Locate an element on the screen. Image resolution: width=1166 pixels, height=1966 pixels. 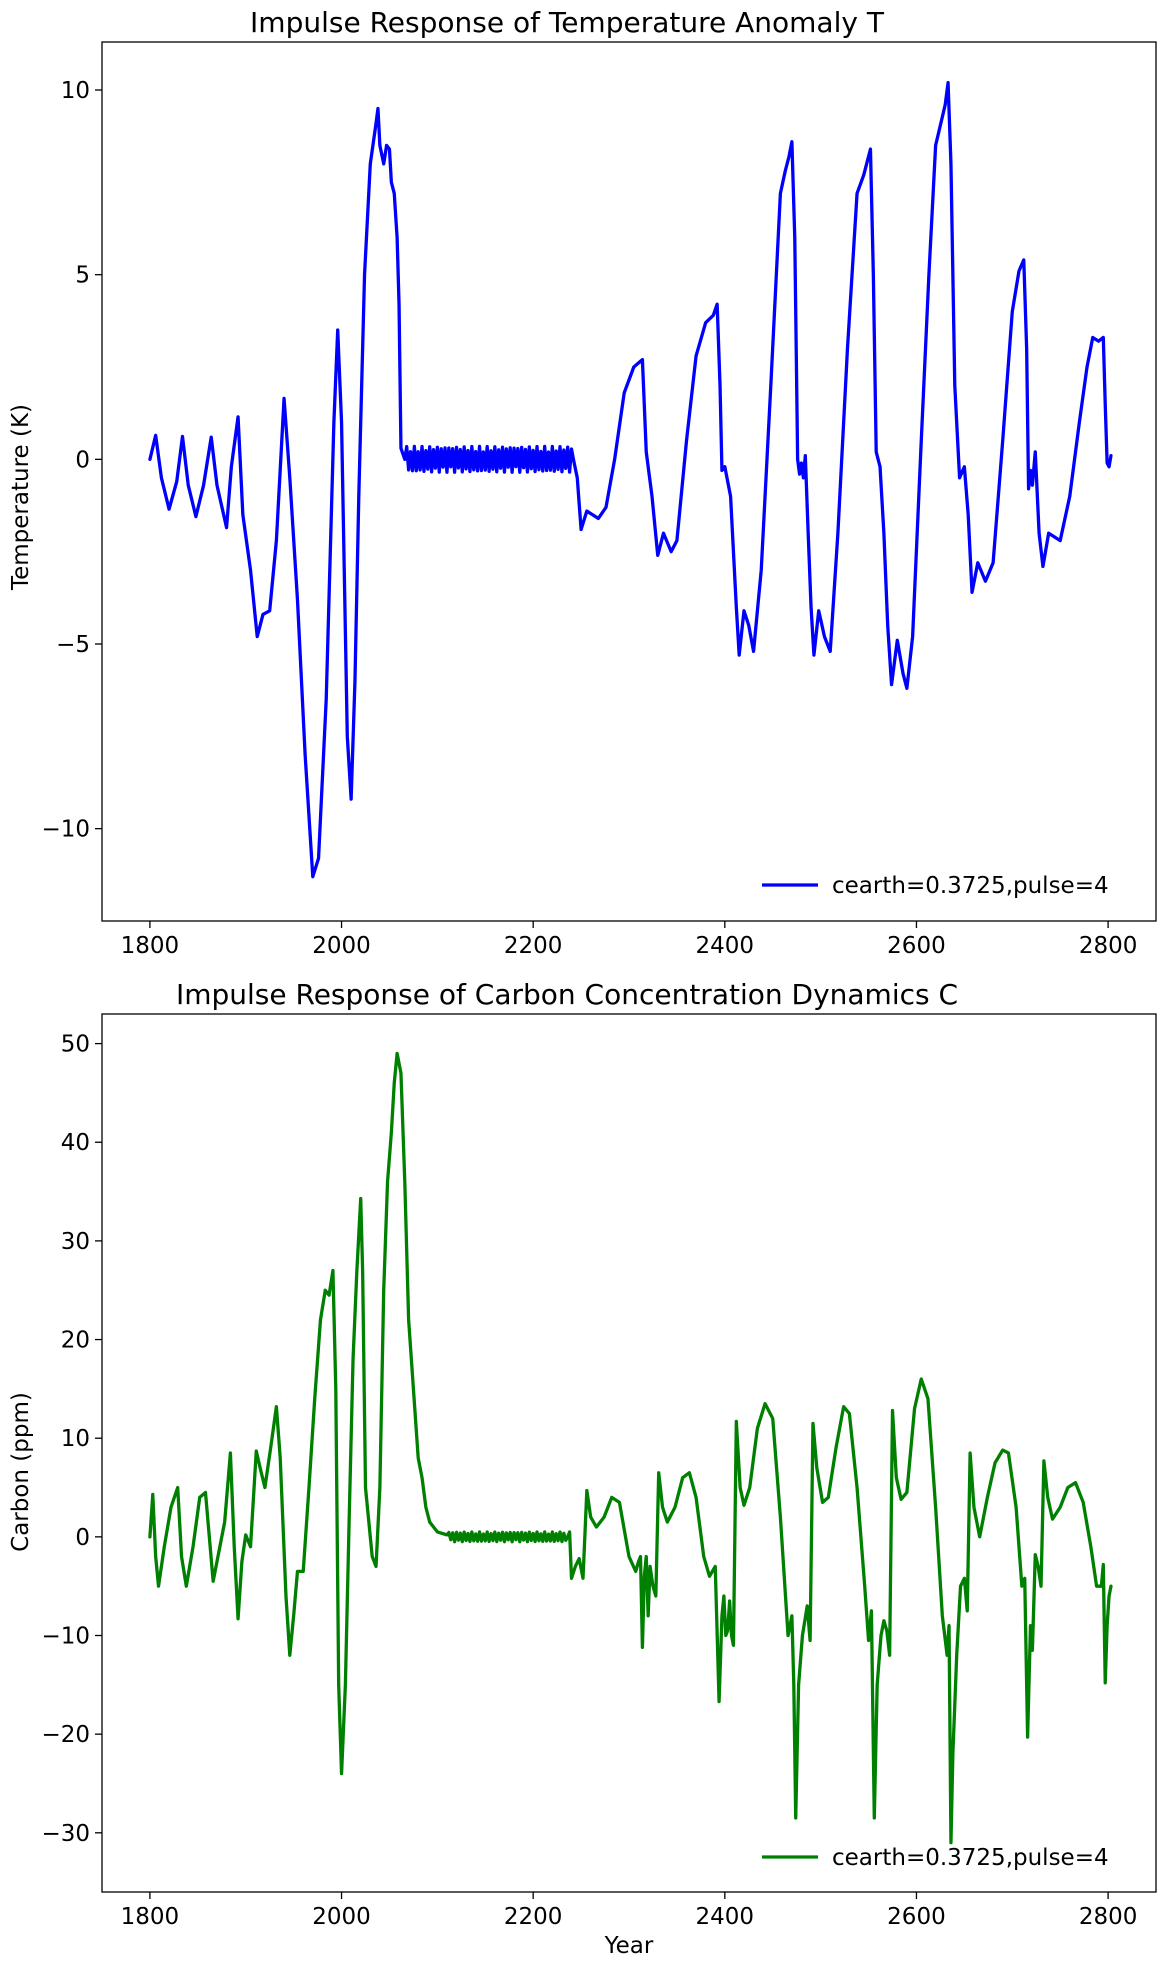
y-tick-label: 40 is located at coordinates (75, 1143).